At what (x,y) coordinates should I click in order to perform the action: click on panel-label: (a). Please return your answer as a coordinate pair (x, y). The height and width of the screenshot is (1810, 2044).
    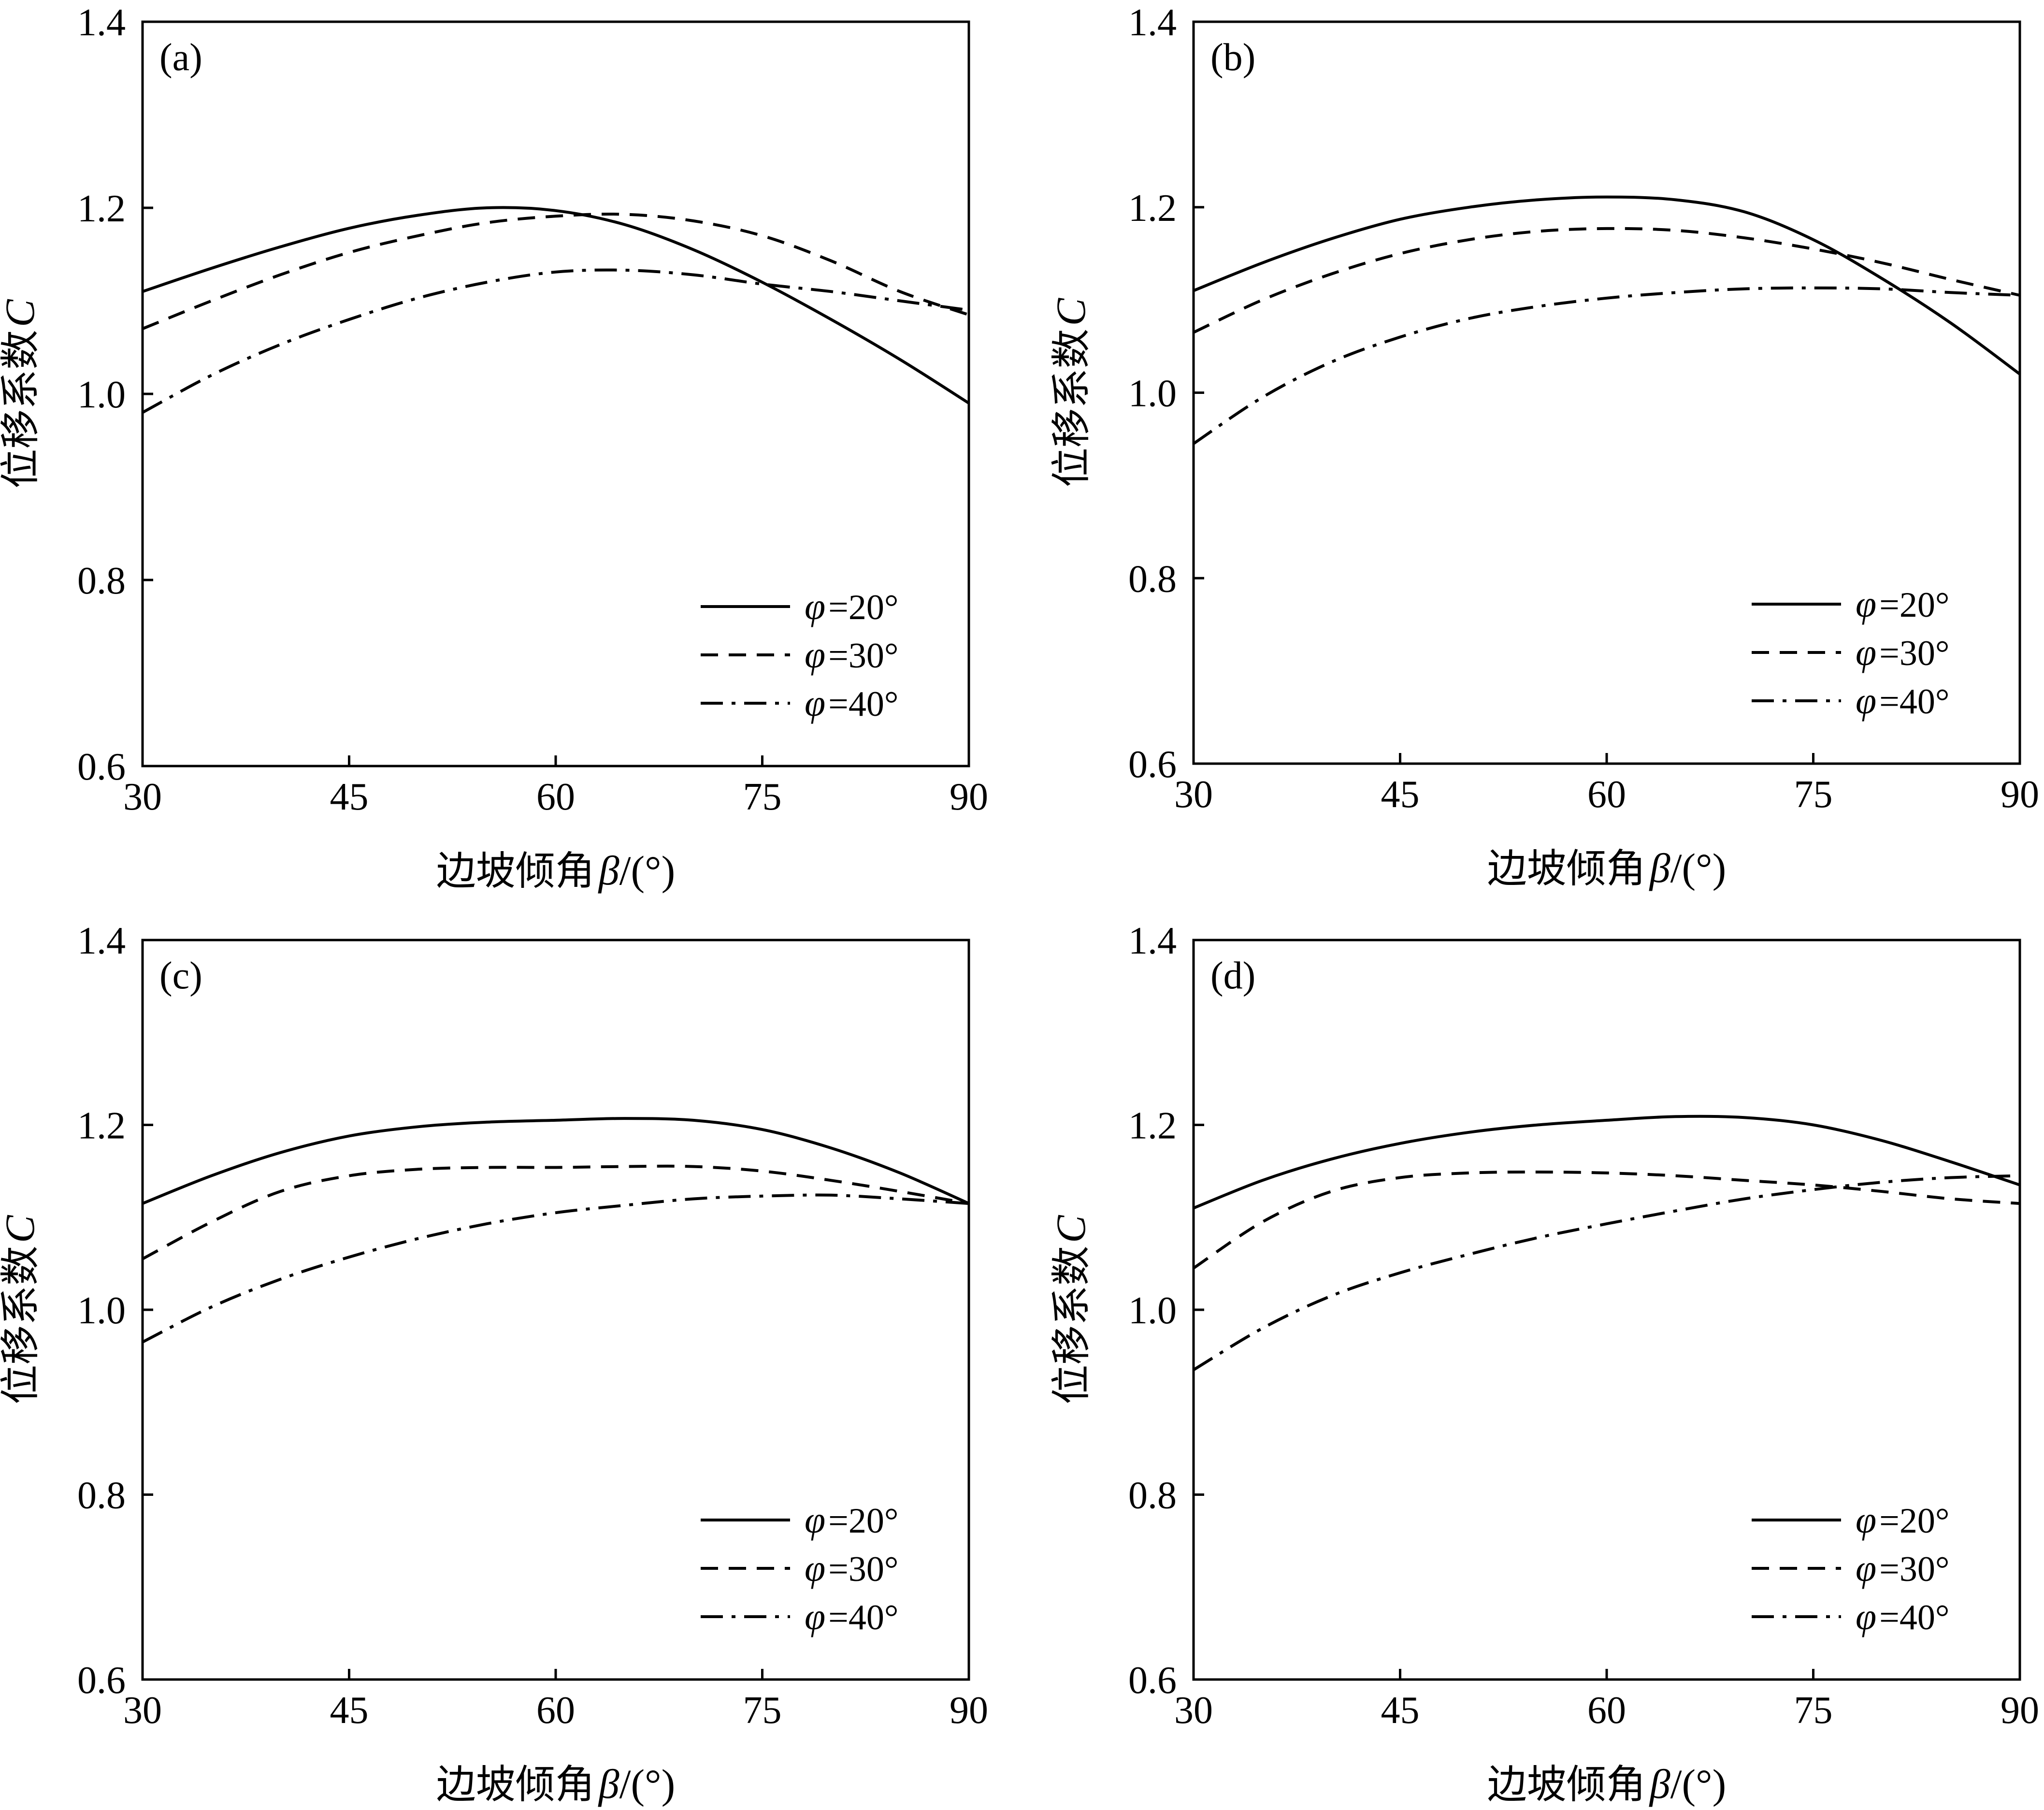
    Looking at the image, I should click on (180, 58).